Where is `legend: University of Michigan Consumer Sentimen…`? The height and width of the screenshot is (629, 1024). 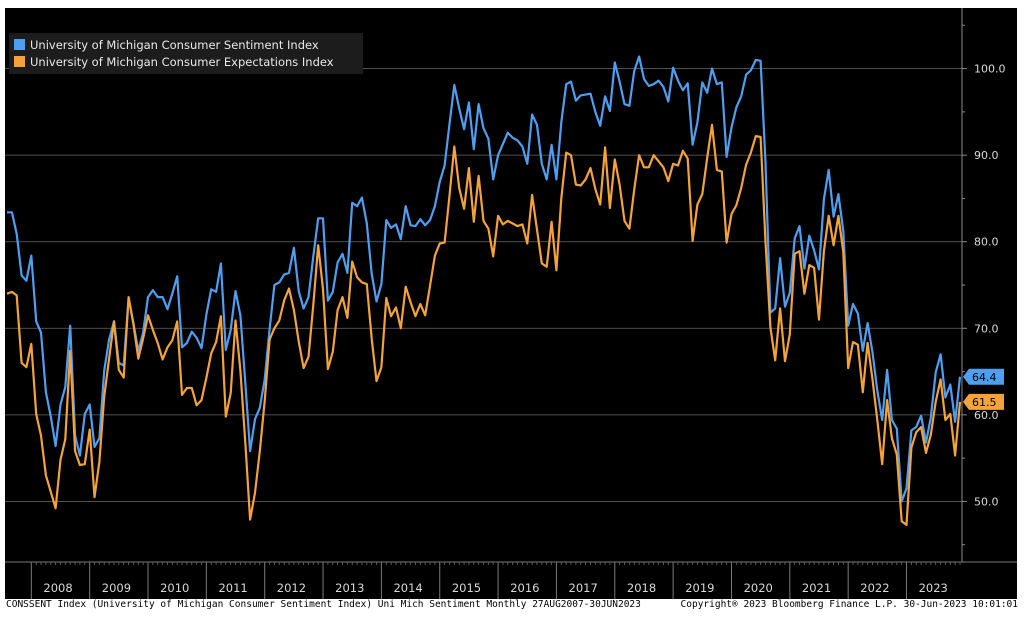
legend: University of Michigan Consumer Sentimen… is located at coordinates (186, 53).